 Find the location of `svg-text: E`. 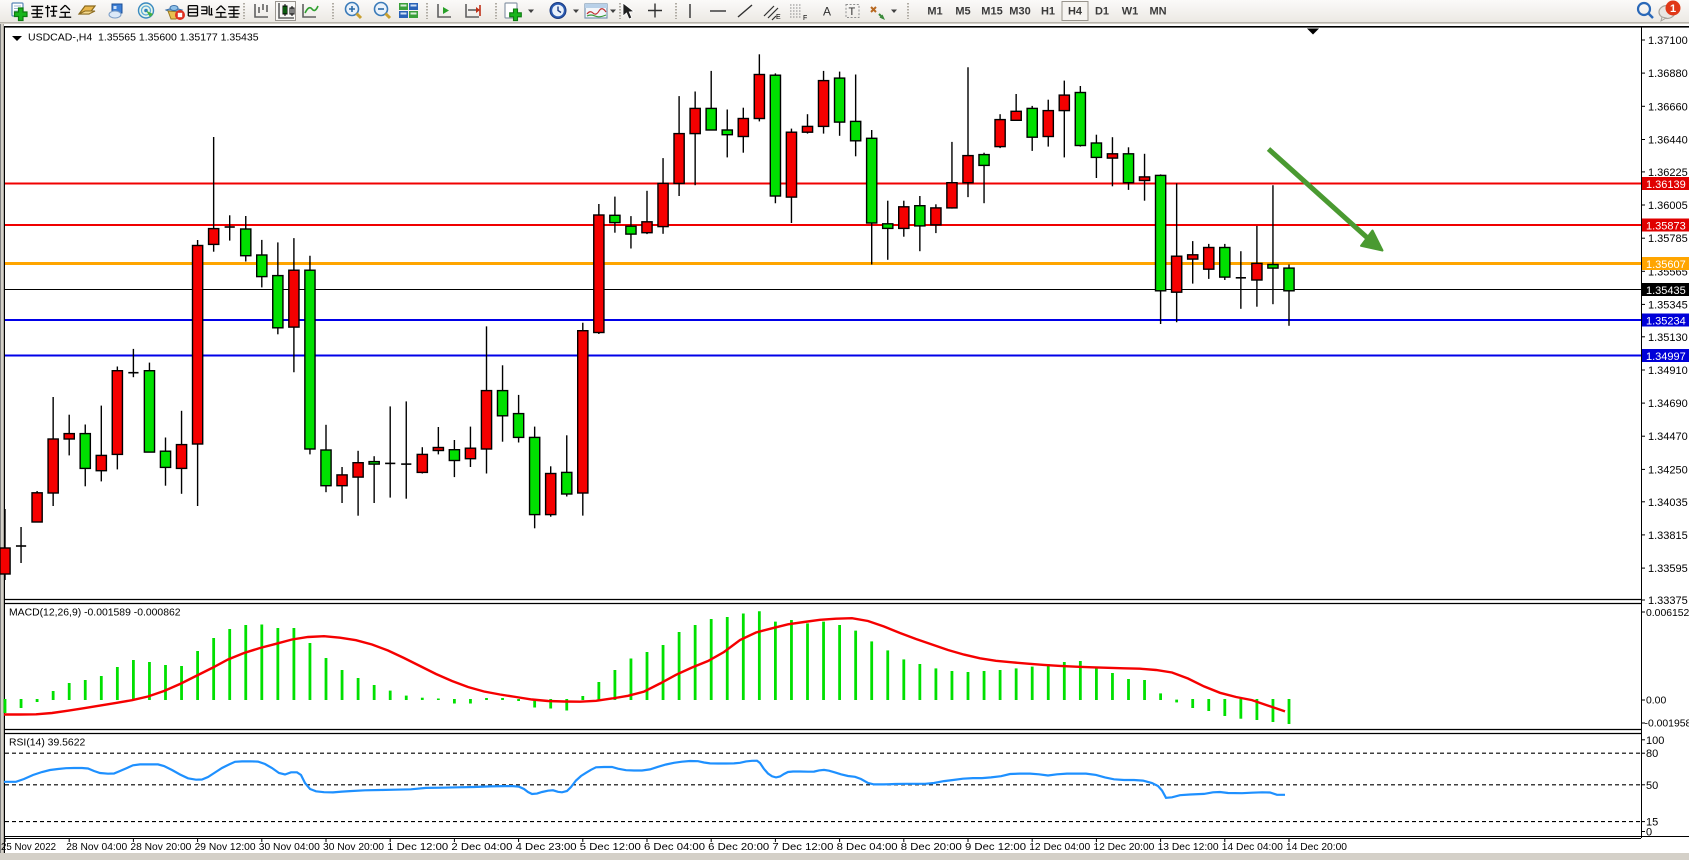

svg-text: E is located at coordinates (778, 17).